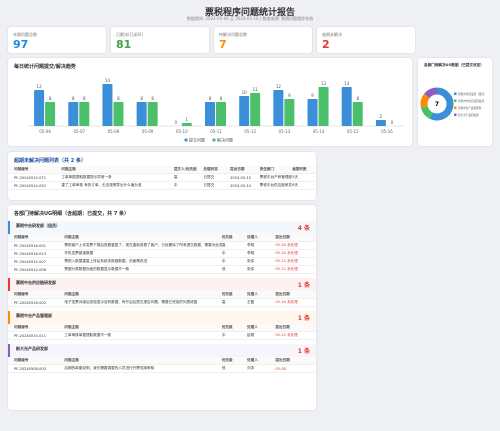 The height and width of the screenshot is (431, 500). I want to click on x-tick-label: 05-06, so click(45, 131).